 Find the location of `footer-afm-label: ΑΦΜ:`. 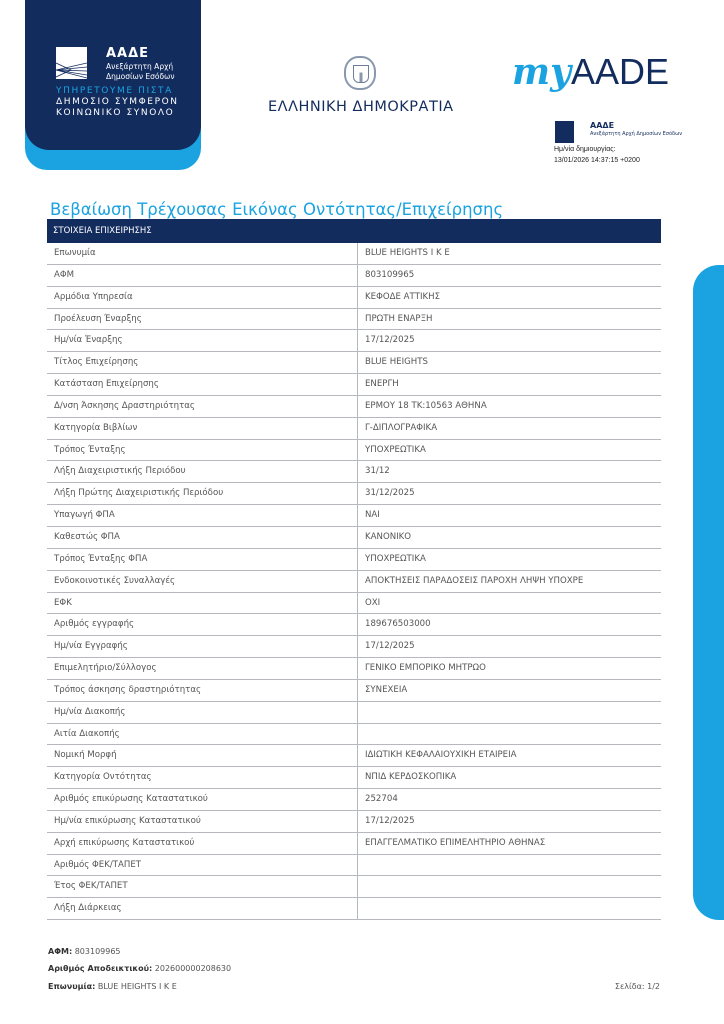

footer-afm-label: ΑΦΜ: is located at coordinates (60, 951).